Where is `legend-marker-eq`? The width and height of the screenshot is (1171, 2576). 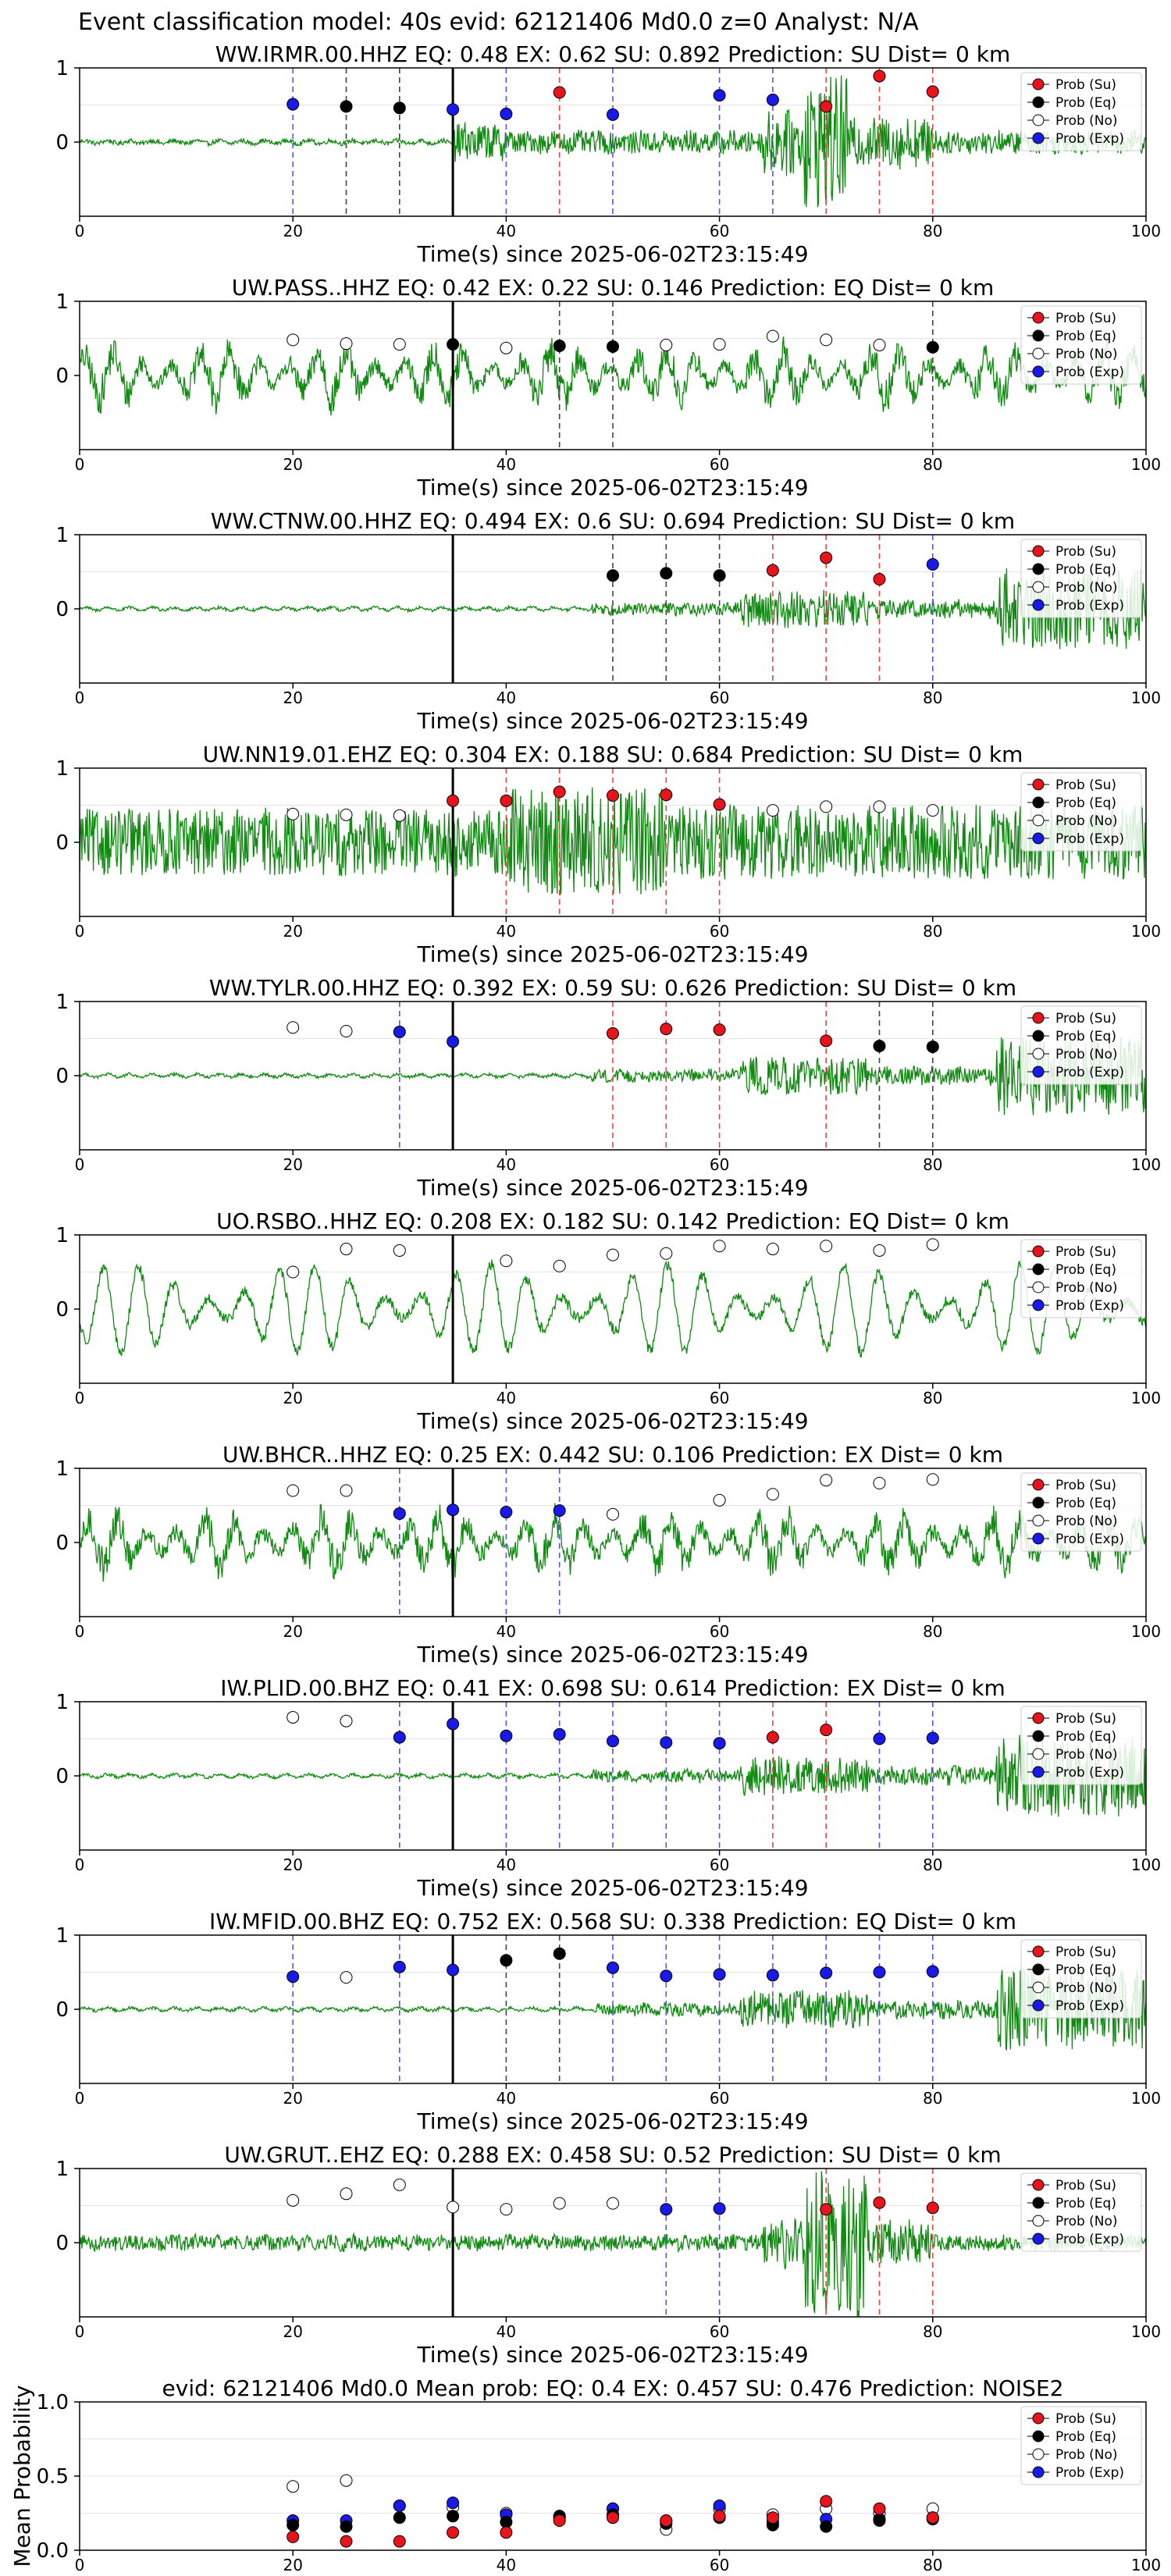
legend-marker-eq is located at coordinates (1038, 102).